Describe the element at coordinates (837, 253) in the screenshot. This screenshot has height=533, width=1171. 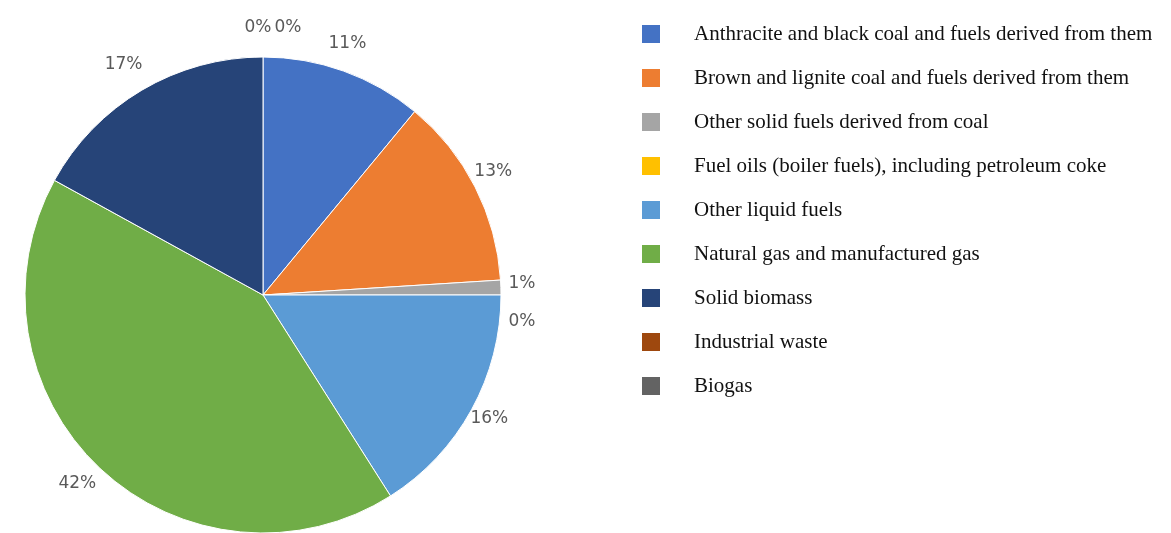
I see `legend-label: Natural gas and manufactured gas` at that location.